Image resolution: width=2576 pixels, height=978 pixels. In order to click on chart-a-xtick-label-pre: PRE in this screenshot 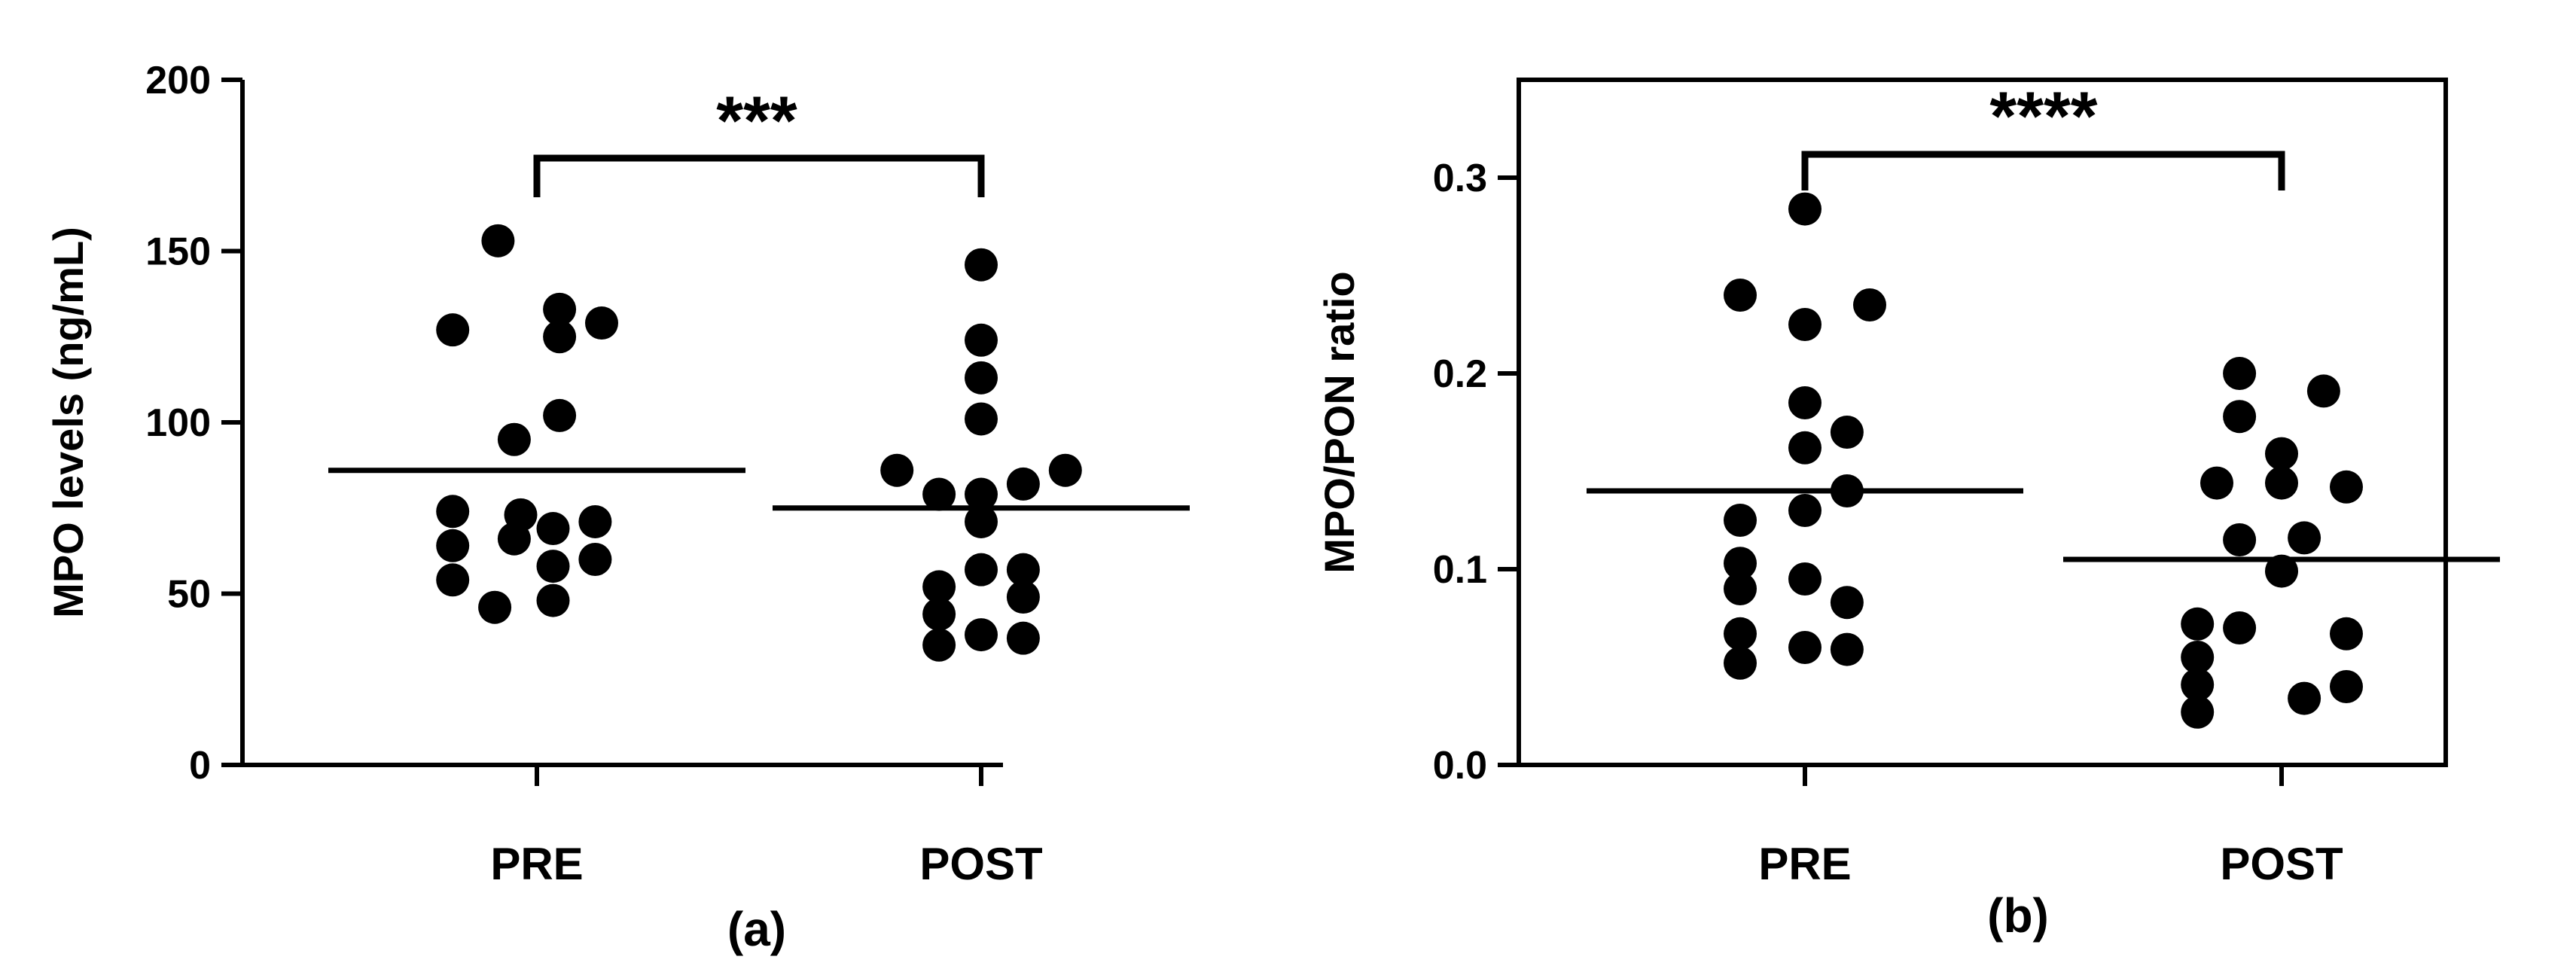, I will do `click(536, 864)`.